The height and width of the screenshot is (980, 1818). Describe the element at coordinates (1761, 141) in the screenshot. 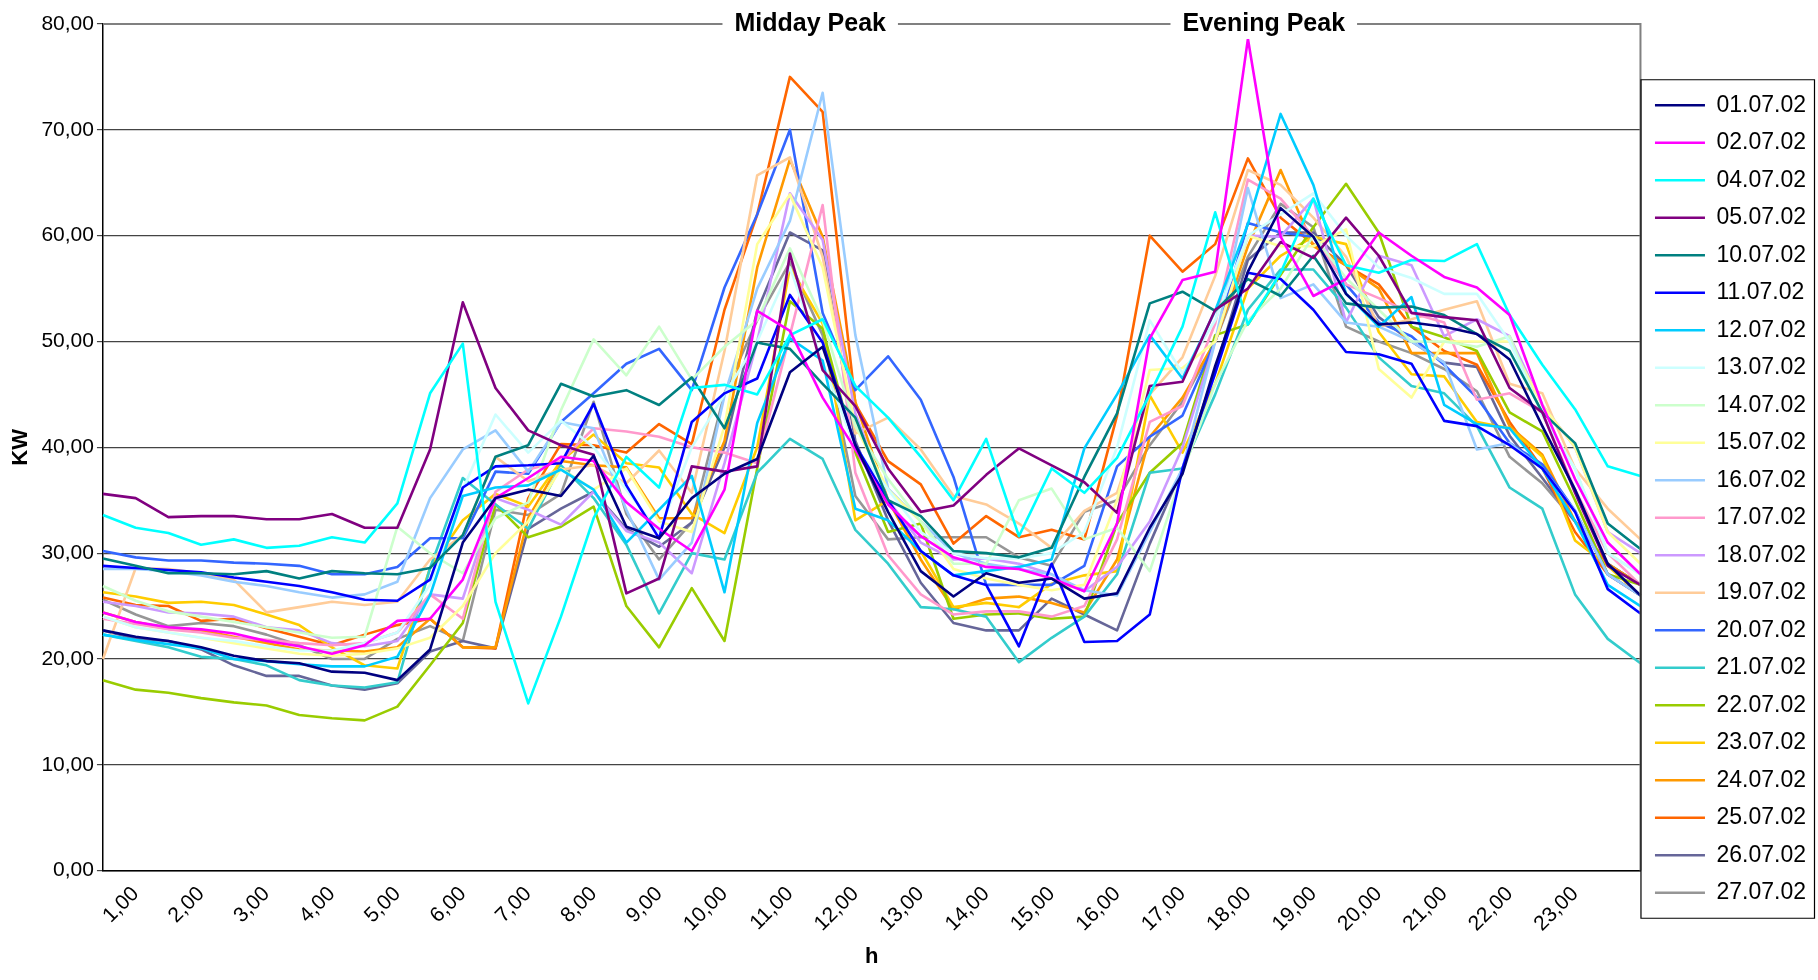

I see `legend-label: 02.07.02` at that location.